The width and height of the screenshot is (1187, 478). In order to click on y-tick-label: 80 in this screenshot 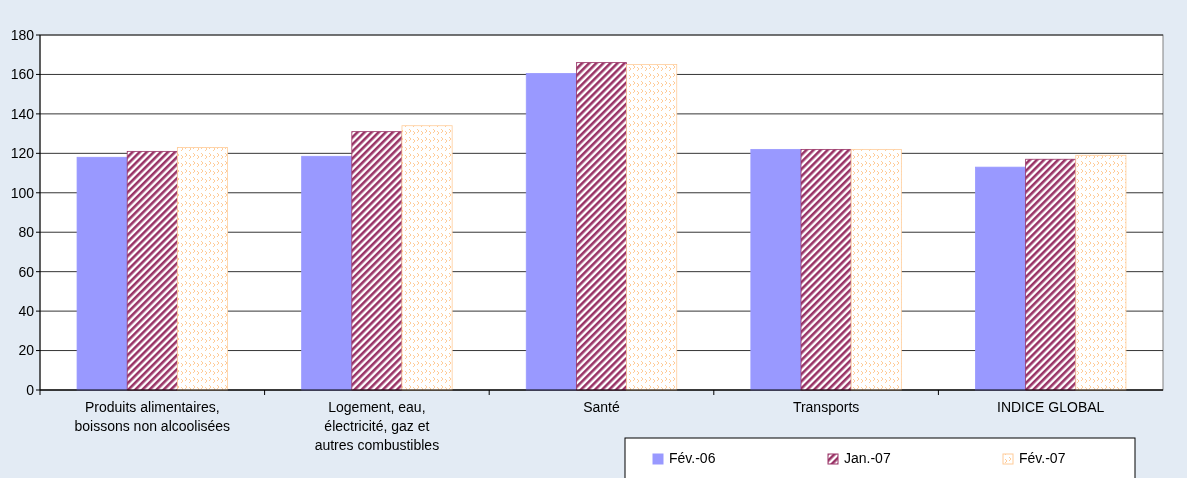, I will do `click(26, 232)`.